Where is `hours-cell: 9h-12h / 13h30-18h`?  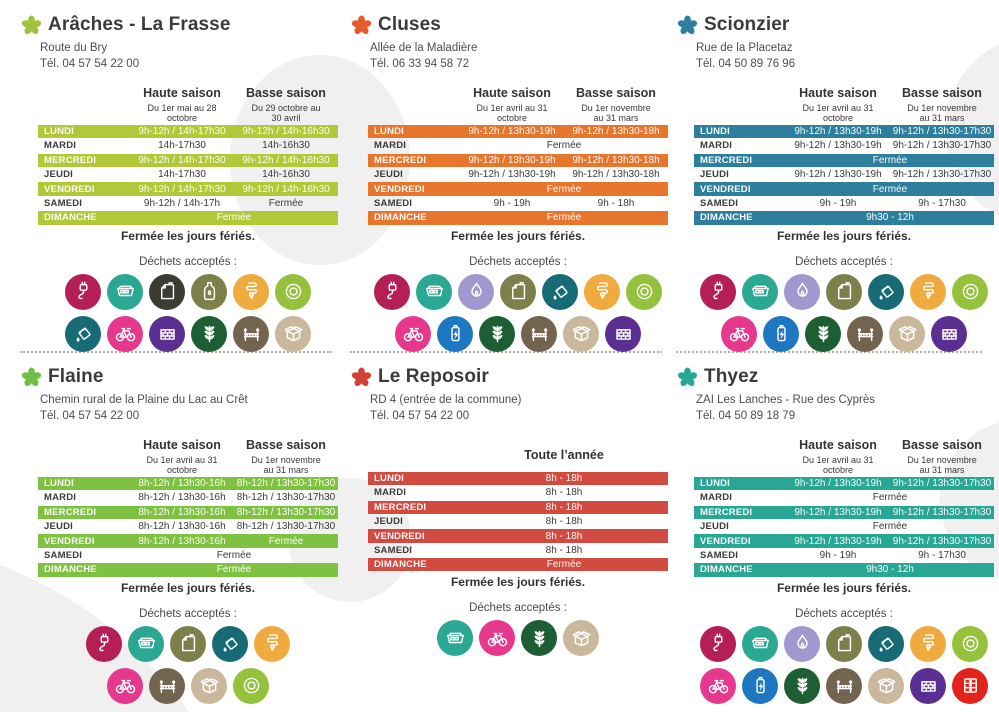
hours-cell: 9h-12h / 13h30-18h is located at coordinates (616, 160).